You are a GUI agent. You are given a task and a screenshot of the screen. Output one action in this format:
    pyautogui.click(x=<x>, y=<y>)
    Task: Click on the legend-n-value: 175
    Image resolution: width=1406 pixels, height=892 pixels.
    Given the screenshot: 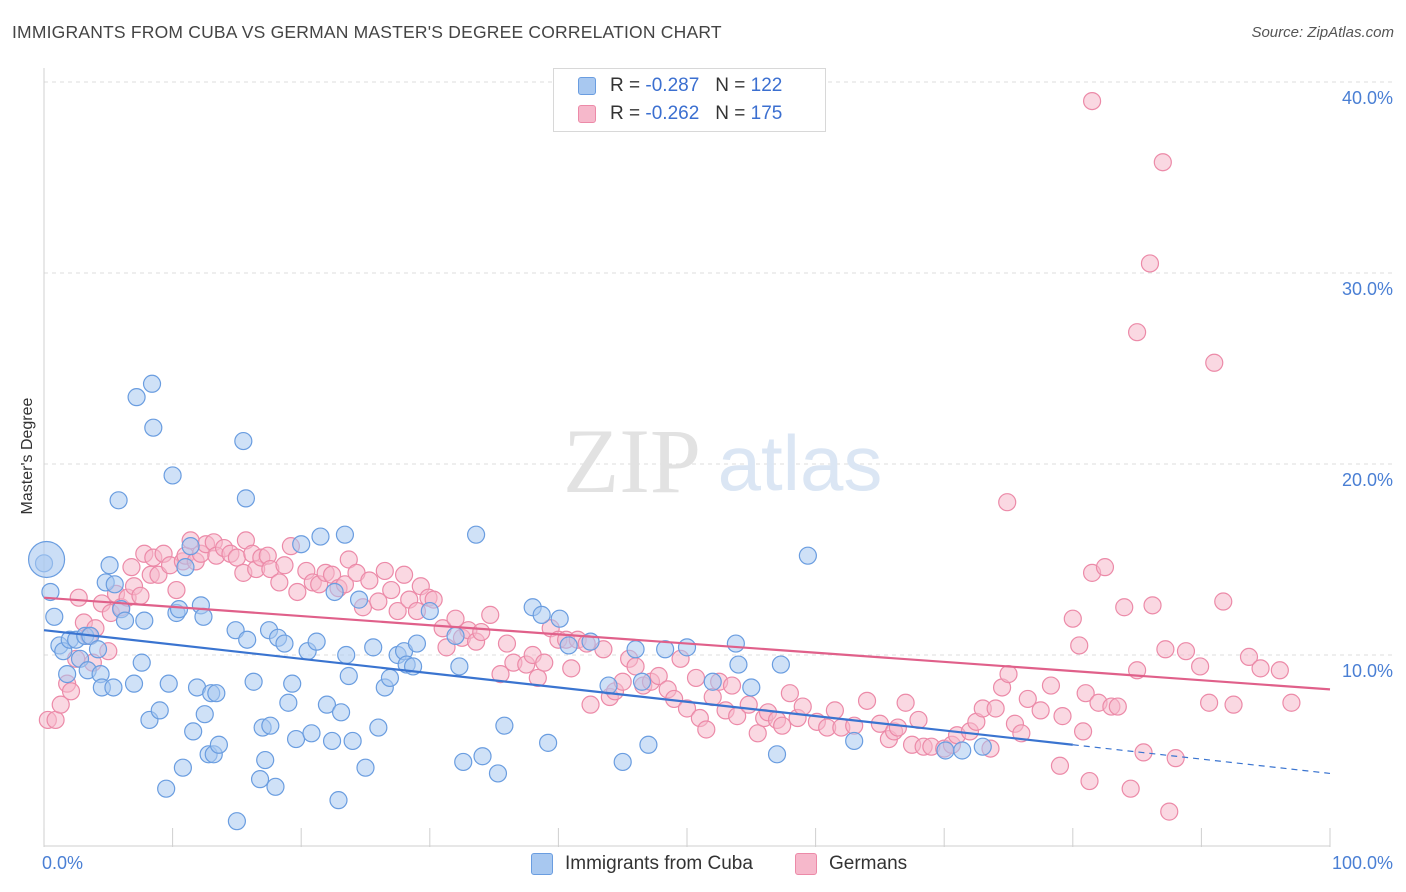 What is the action you would take?
    pyautogui.click(x=766, y=113)
    